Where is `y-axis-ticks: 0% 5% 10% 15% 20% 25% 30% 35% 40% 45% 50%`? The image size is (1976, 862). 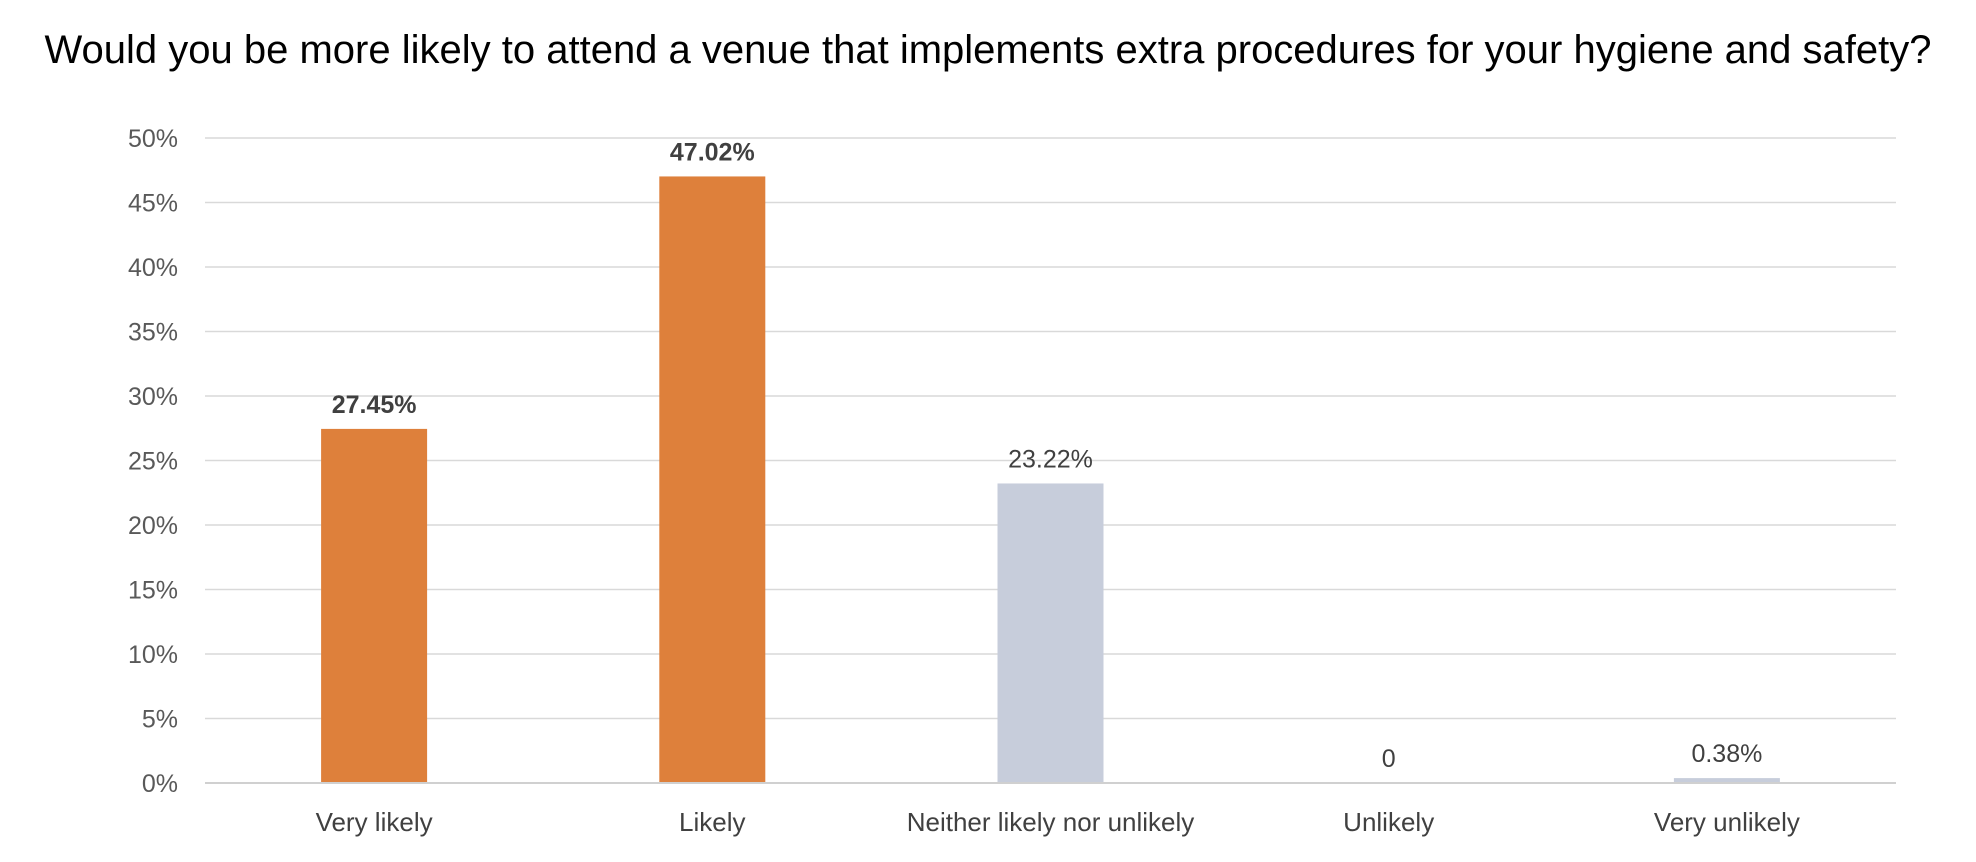
y-axis-ticks: 0% 5% 10% 15% 20% 25% 30% 35% 40% 45% 50% is located at coordinates (153, 461).